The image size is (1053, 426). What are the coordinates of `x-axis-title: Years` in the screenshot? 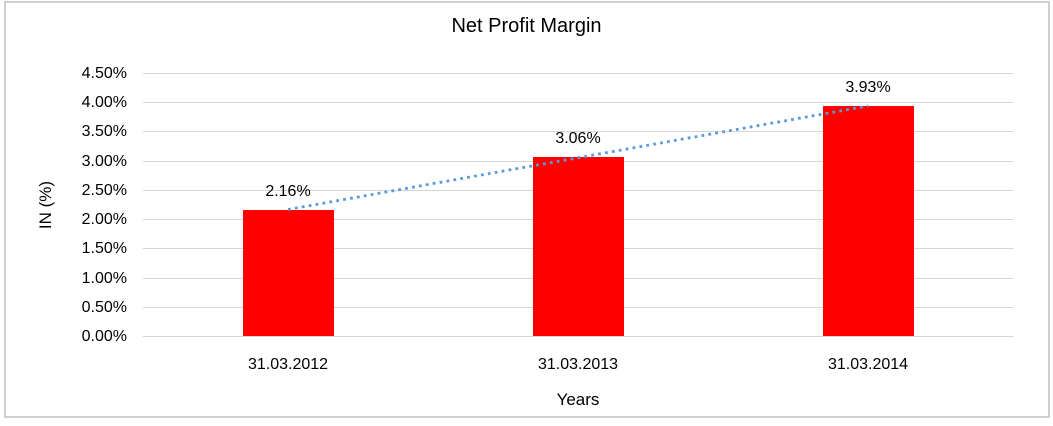 It's located at (578, 399).